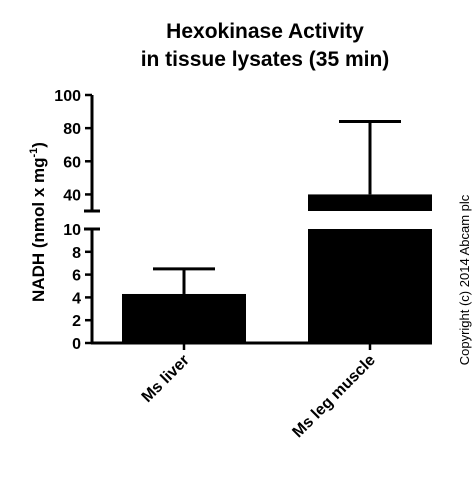  Describe the element at coordinates (464, 279) in the screenshot. I see `copyright-notice: Copyright (c) 2014 Abcam plc` at that location.